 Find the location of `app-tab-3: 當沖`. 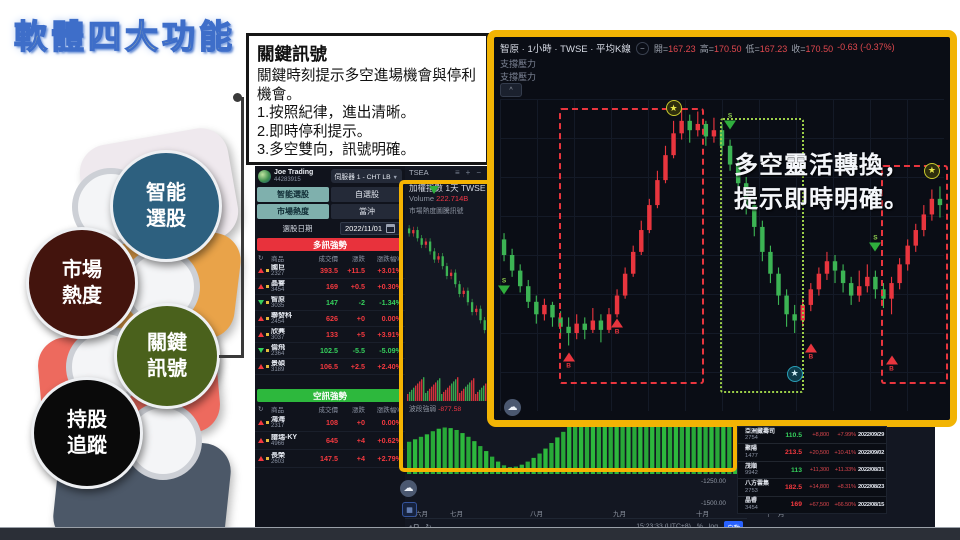

app-tab-3: 當沖 is located at coordinates (367, 211).